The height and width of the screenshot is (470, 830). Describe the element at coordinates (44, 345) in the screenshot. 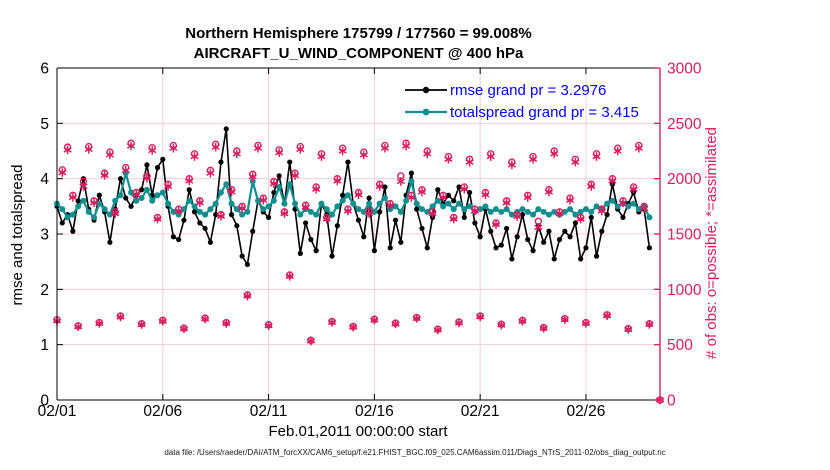

I see `y-tick-label-left: 1` at that location.